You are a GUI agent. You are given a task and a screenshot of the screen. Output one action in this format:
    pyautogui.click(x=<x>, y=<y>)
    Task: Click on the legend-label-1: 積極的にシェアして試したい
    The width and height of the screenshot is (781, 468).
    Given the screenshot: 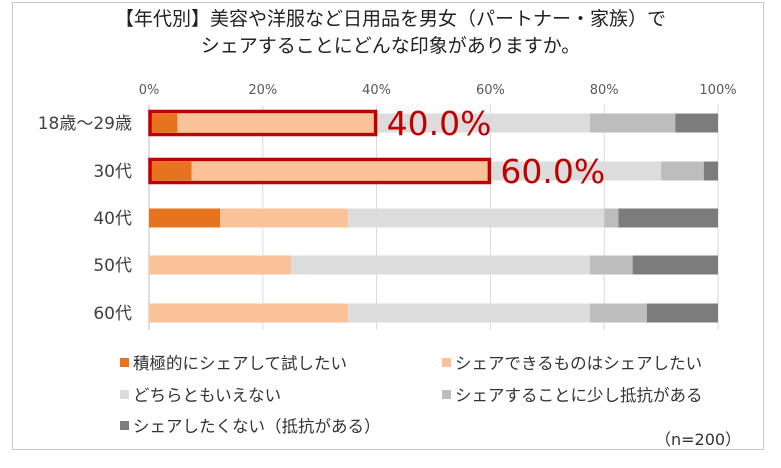 What is the action you would take?
    pyautogui.click(x=240, y=363)
    